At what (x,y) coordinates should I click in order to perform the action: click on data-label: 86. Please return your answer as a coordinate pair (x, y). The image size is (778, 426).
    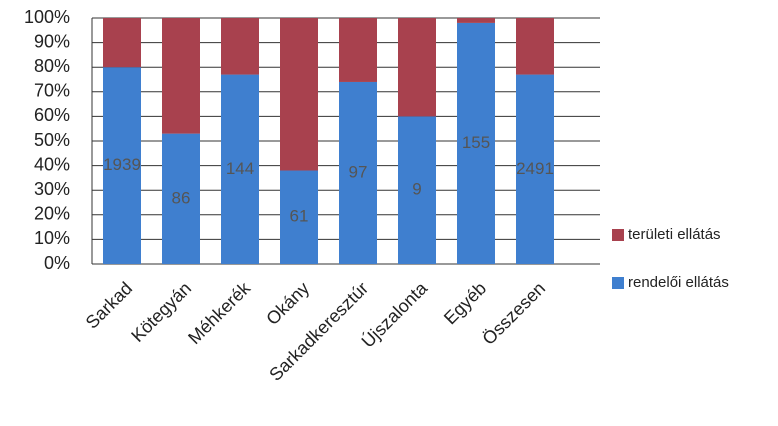
    Looking at the image, I should click on (181, 197).